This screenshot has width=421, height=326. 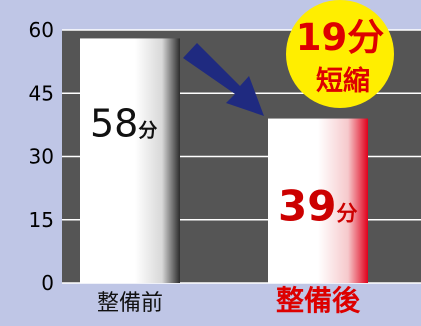 What do you see at coordinates (47, 283) in the screenshot?
I see `y-tick-label: 0` at bounding box center [47, 283].